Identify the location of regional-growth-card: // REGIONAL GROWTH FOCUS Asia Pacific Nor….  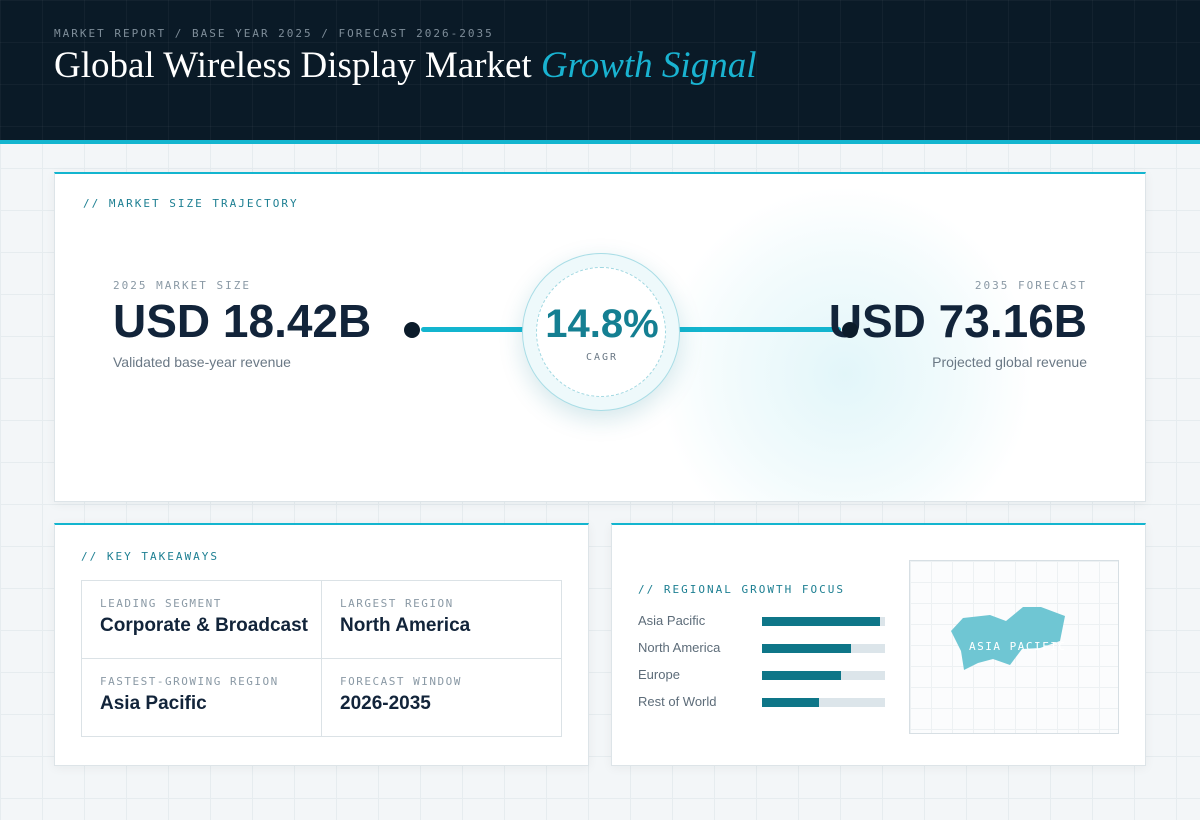
(878, 644).